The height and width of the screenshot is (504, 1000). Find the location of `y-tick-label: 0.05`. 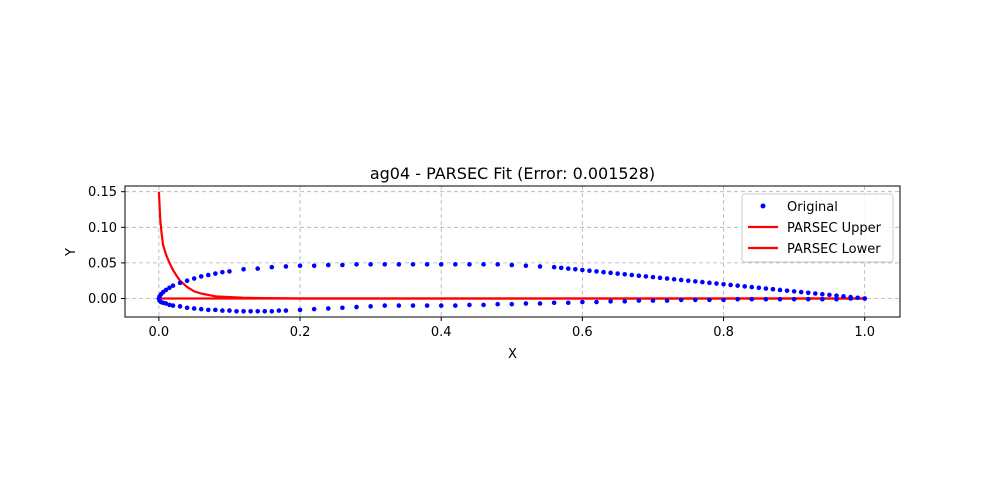

y-tick-label: 0.05 is located at coordinates (102, 263).